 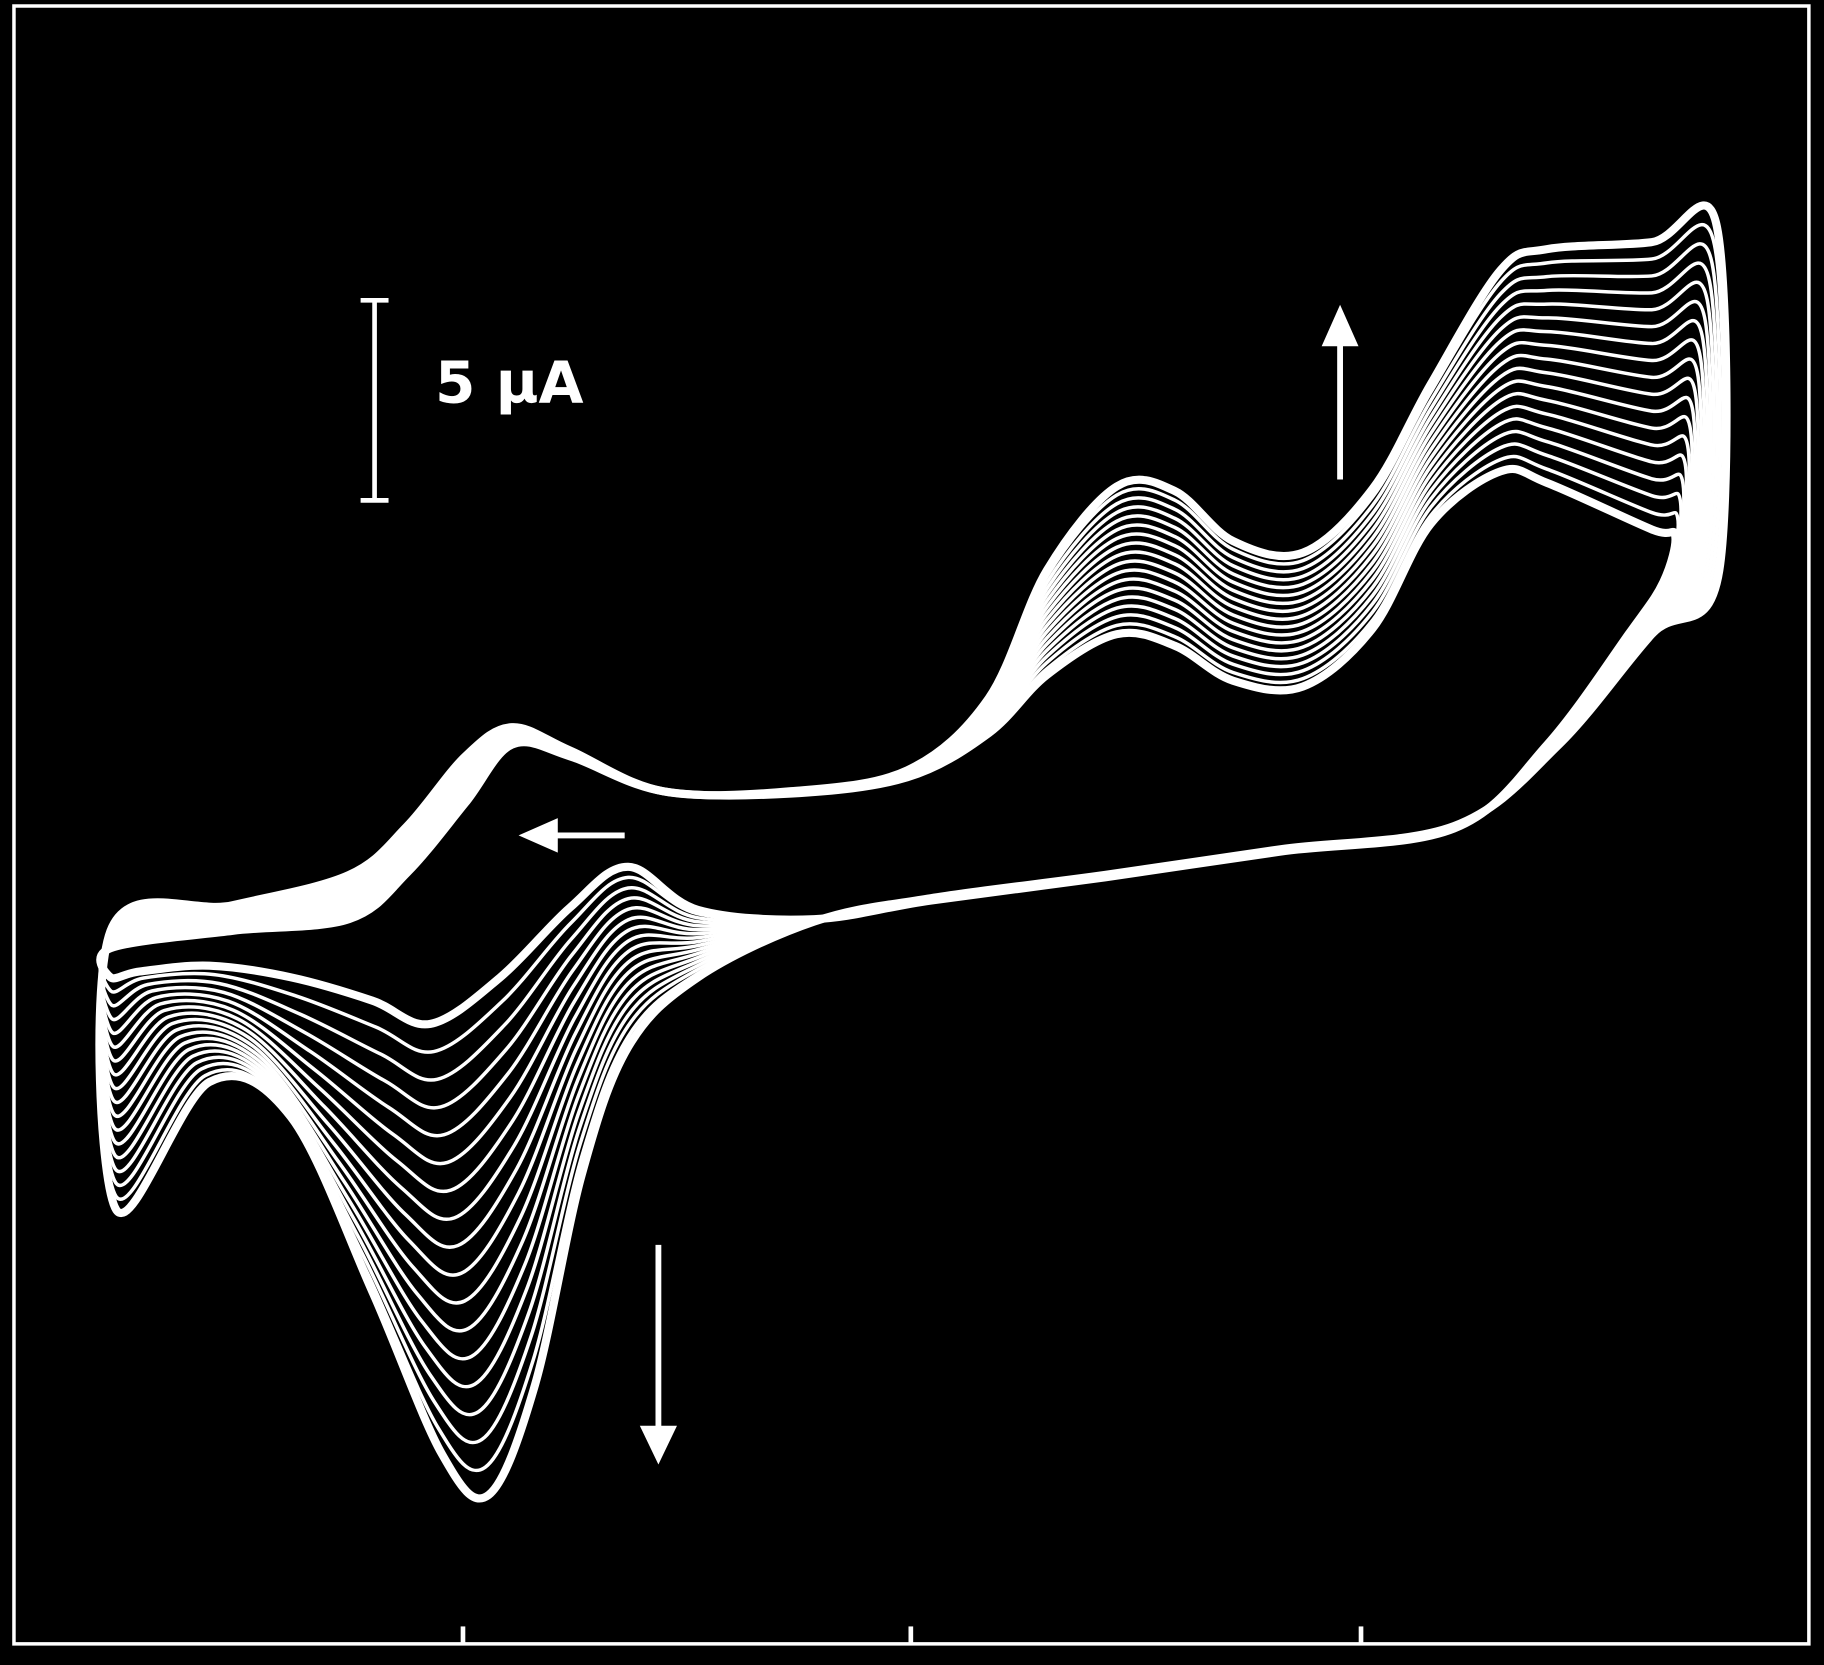 What do you see at coordinates (509, 383) in the screenshot?
I see `scale-bar-label: 5 µA` at bounding box center [509, 383].